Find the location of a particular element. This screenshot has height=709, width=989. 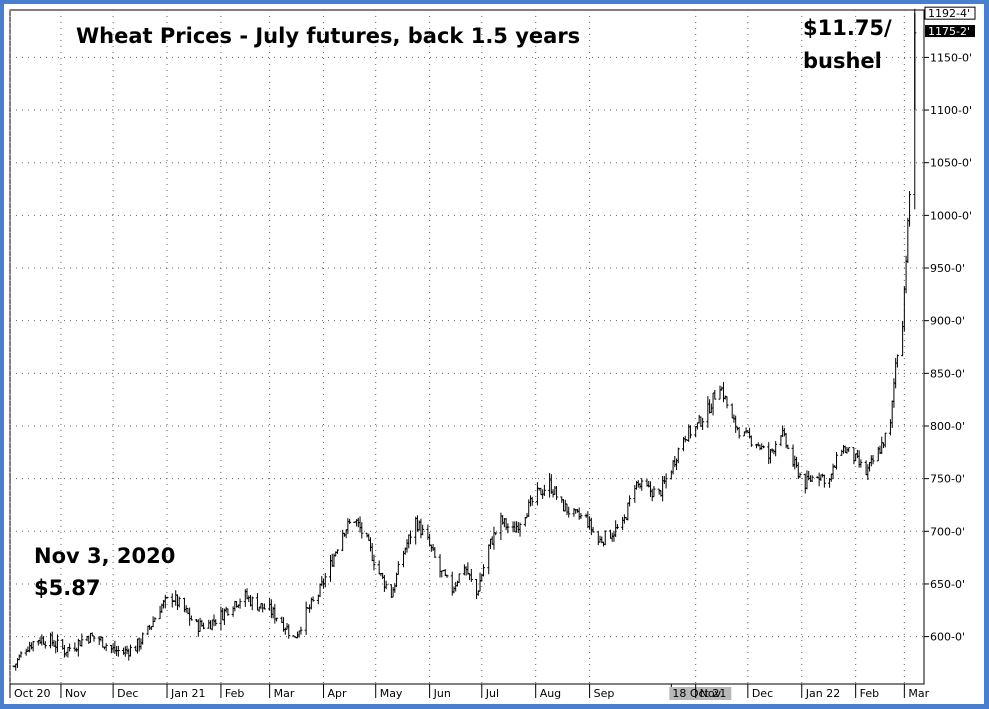

x-tick-label: Oct 20 is located at coordinates (32, 693).